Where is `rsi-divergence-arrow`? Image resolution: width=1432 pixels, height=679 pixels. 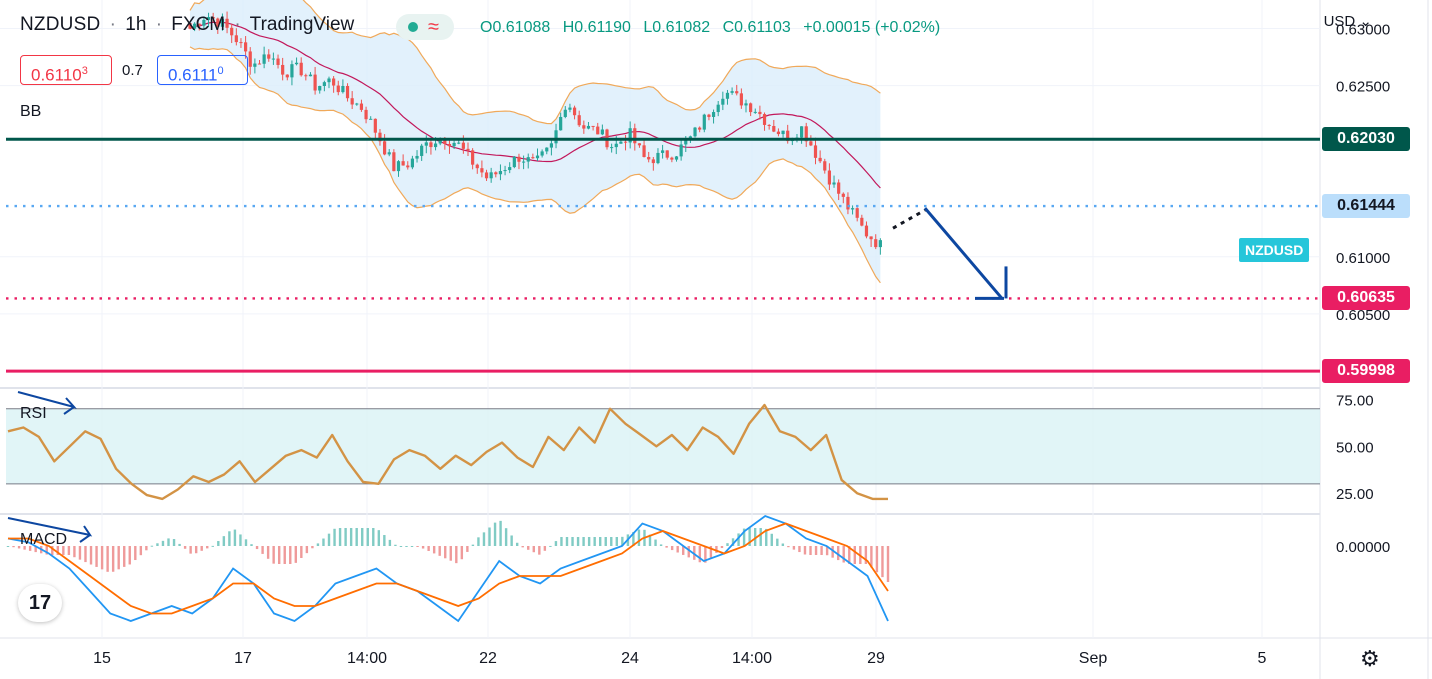 rsi-divergence-arrow is located at coordinates (47, 403).